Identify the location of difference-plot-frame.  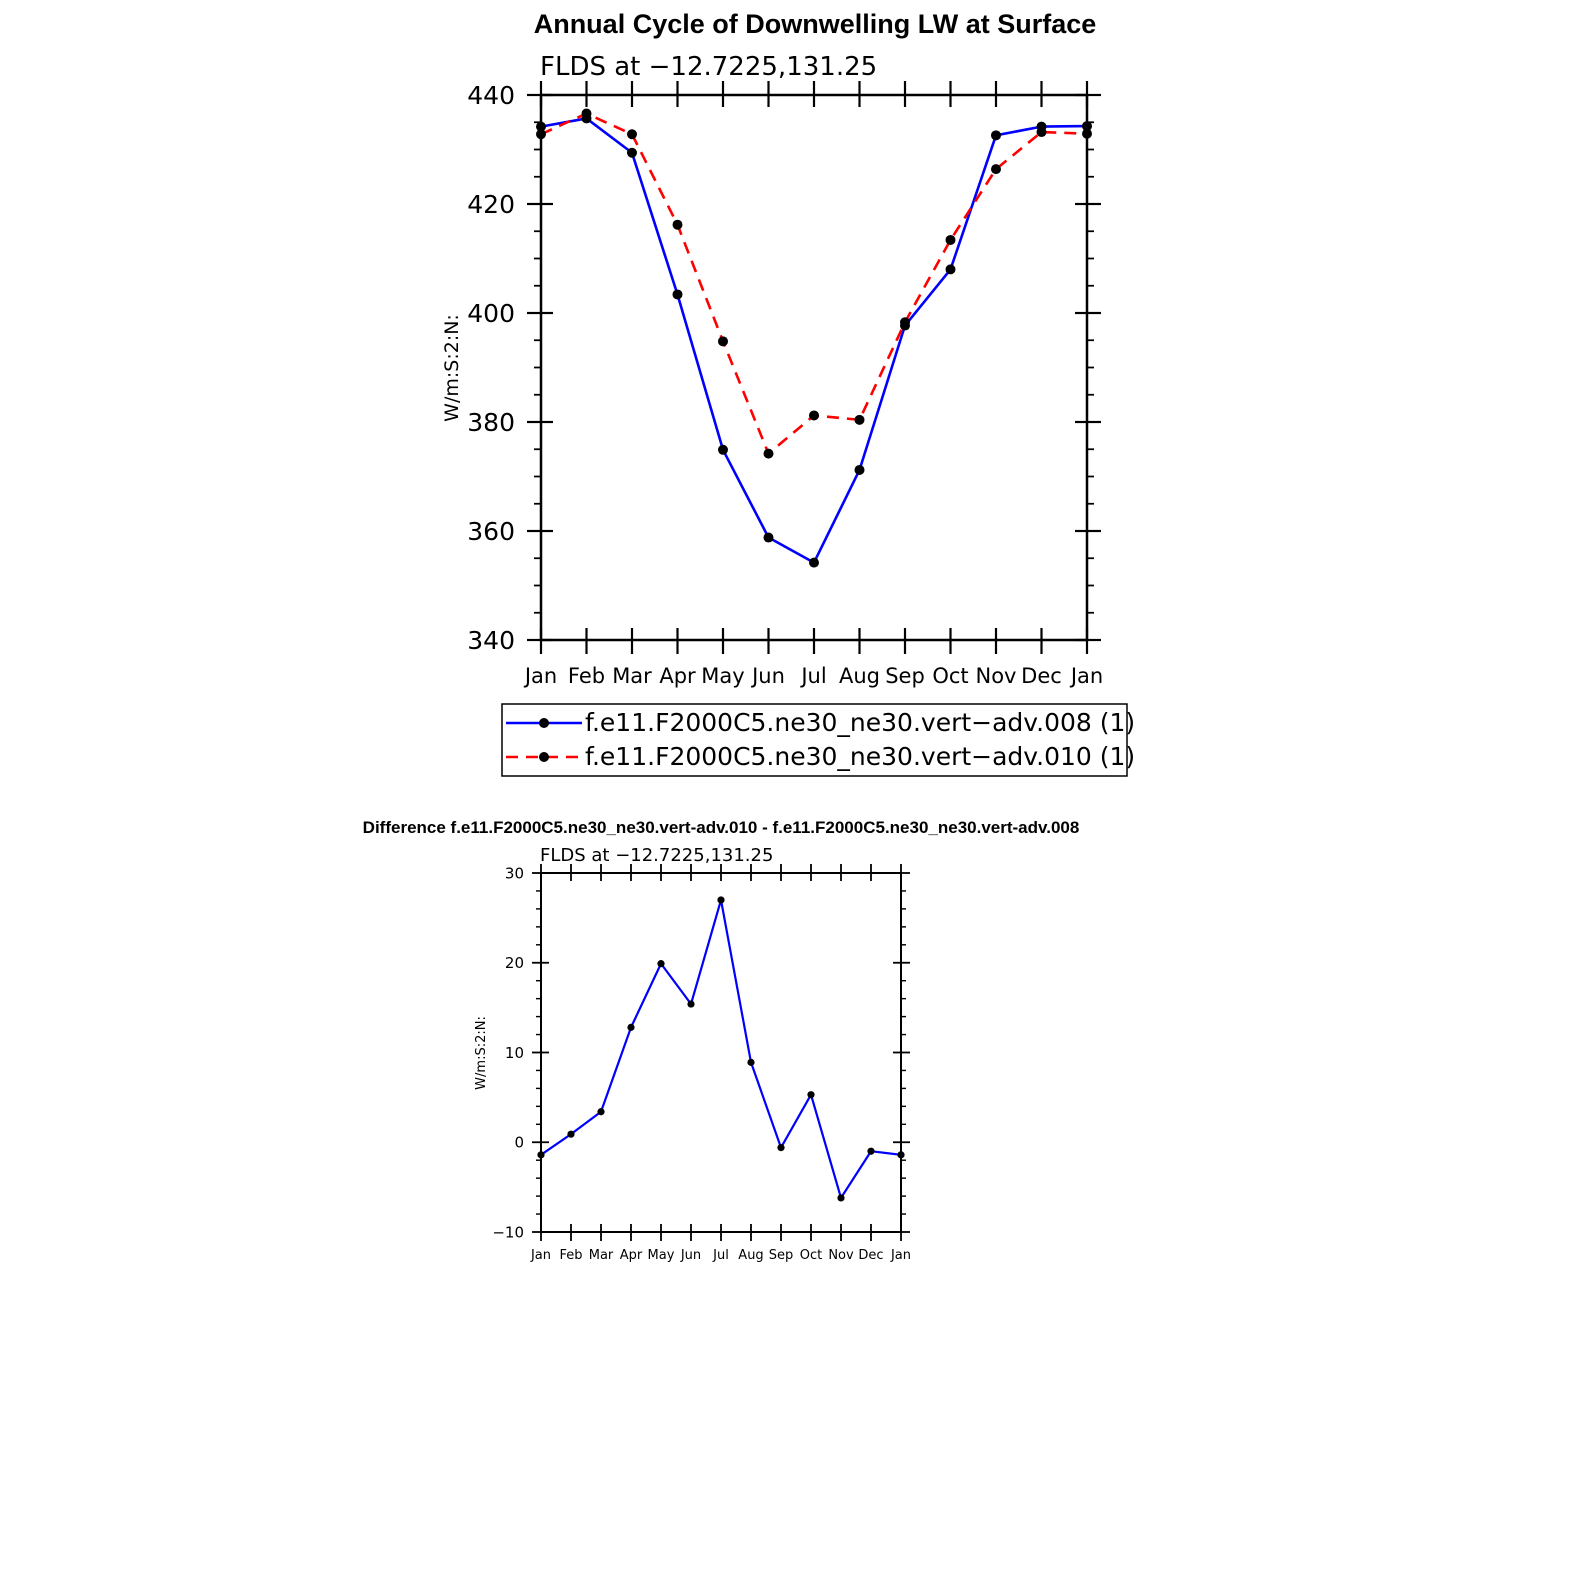
(721, 1052).